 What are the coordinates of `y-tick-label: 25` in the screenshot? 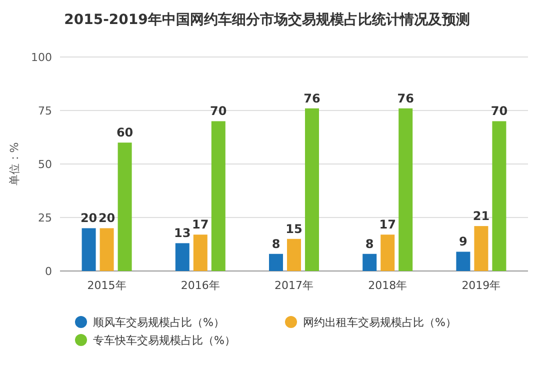 It's located at (45, 218).